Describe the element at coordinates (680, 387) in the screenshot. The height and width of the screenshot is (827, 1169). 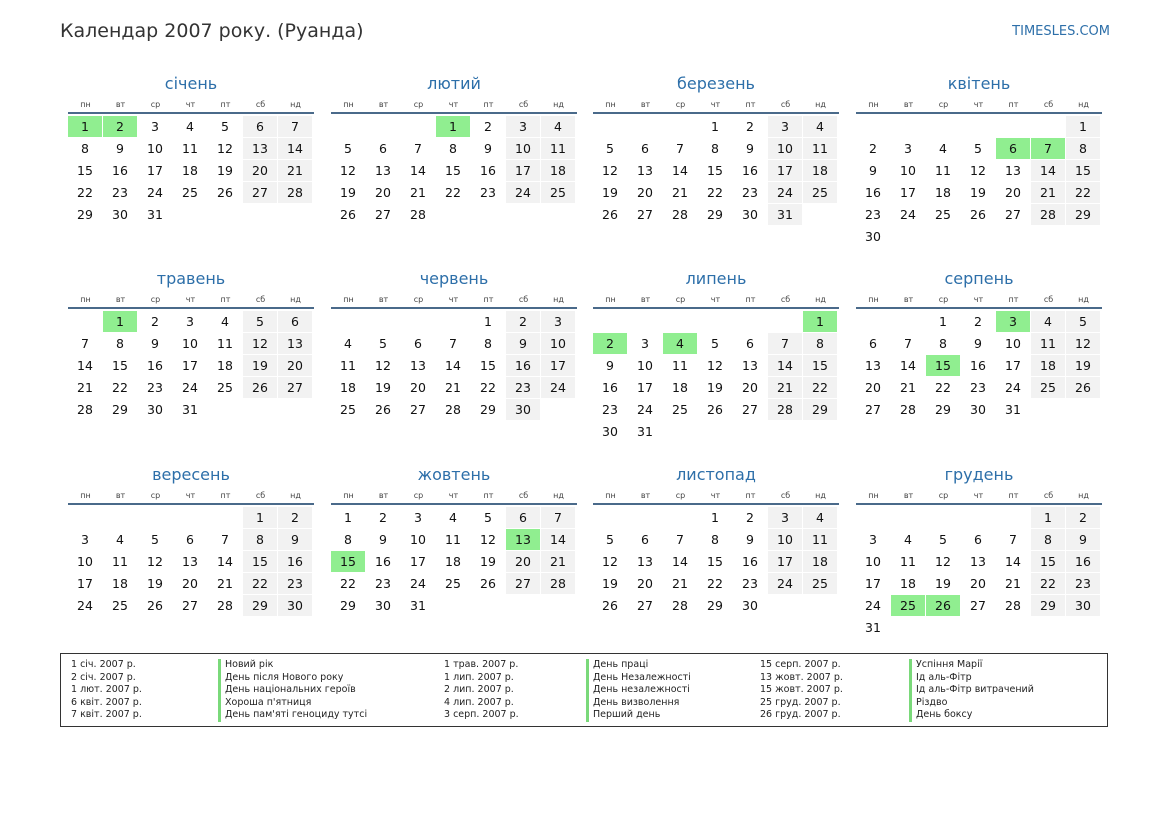
I see `day-cell: 18` at that location.